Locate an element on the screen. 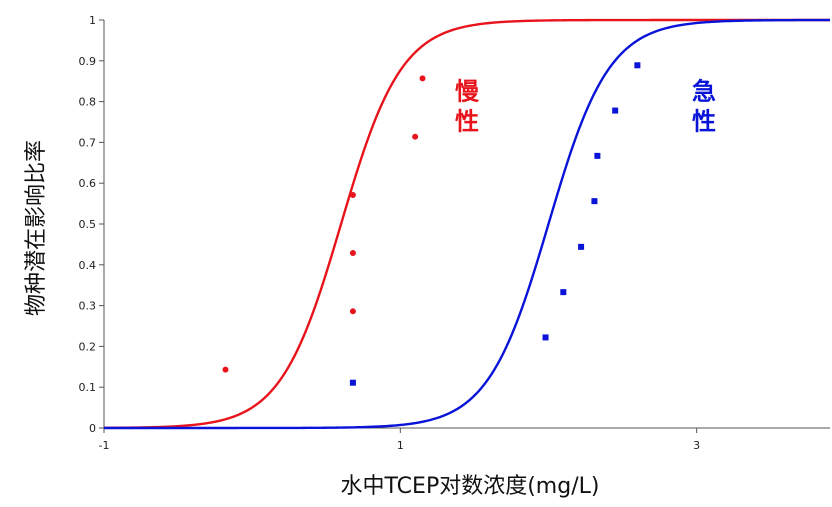 The image size is (832, 507). y-tick-label: 0 is located at coordinates (92, 428).